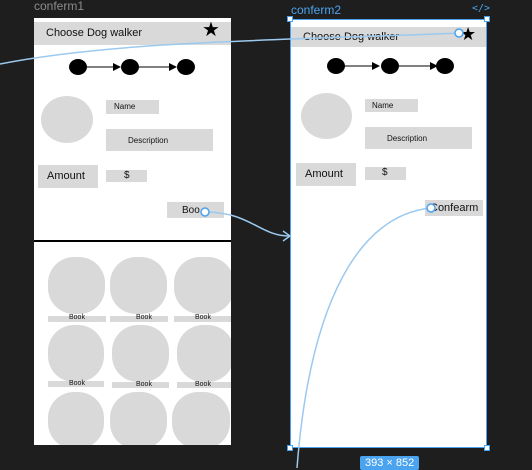 The image size is (532, 470). Describe the element at coordinates (59, 6) in the screenshot. I see `frame1-title: conferm1` at that location.